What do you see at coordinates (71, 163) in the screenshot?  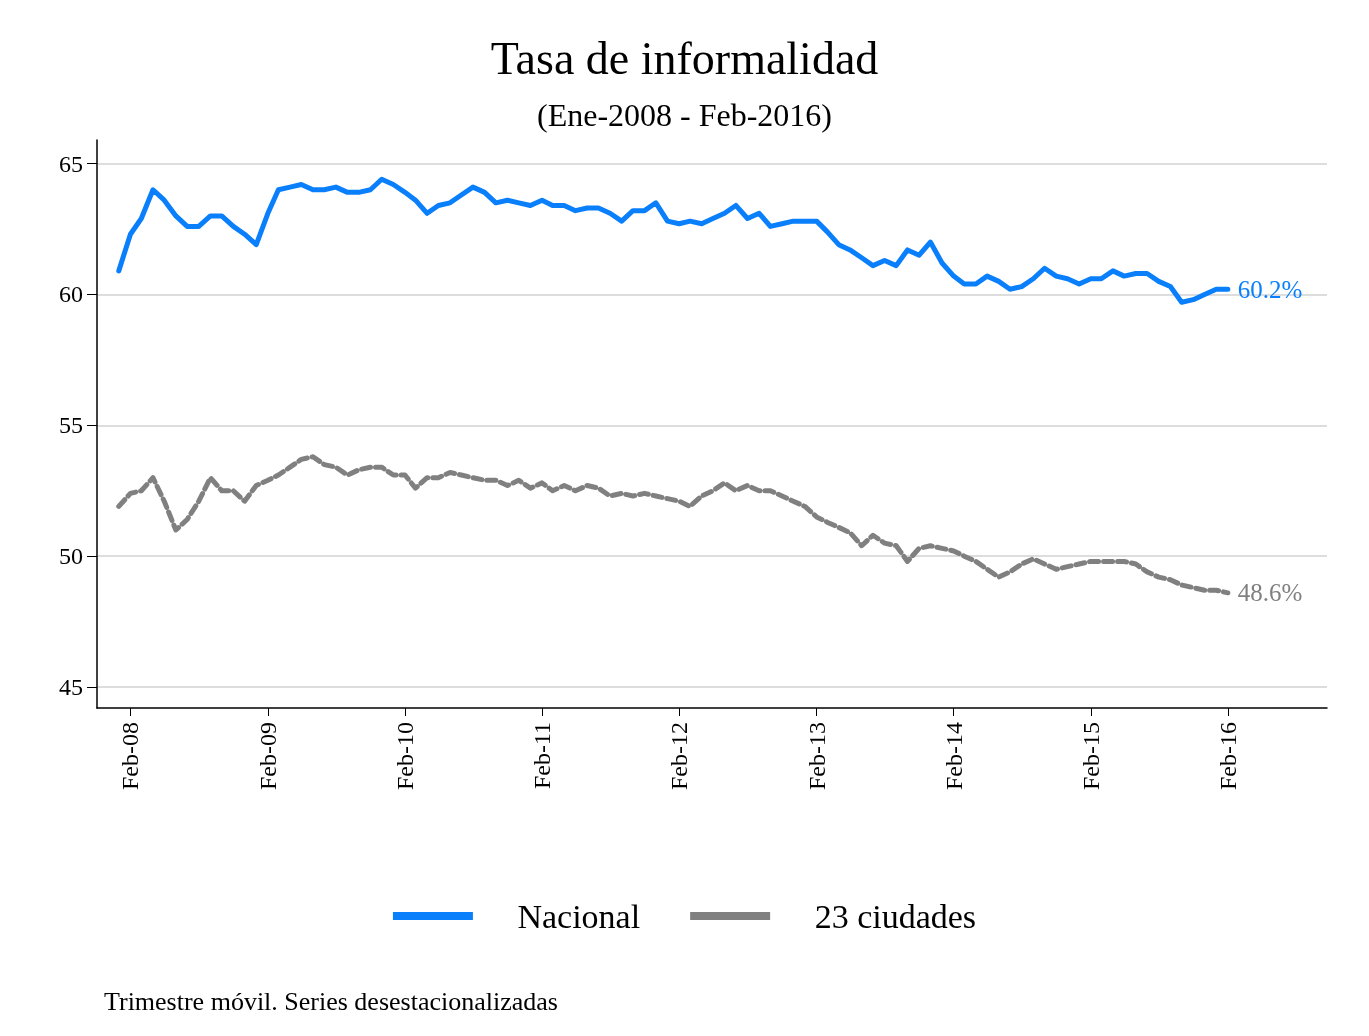 I see `y-tick-label: 65` at bounding box center [71, 163].